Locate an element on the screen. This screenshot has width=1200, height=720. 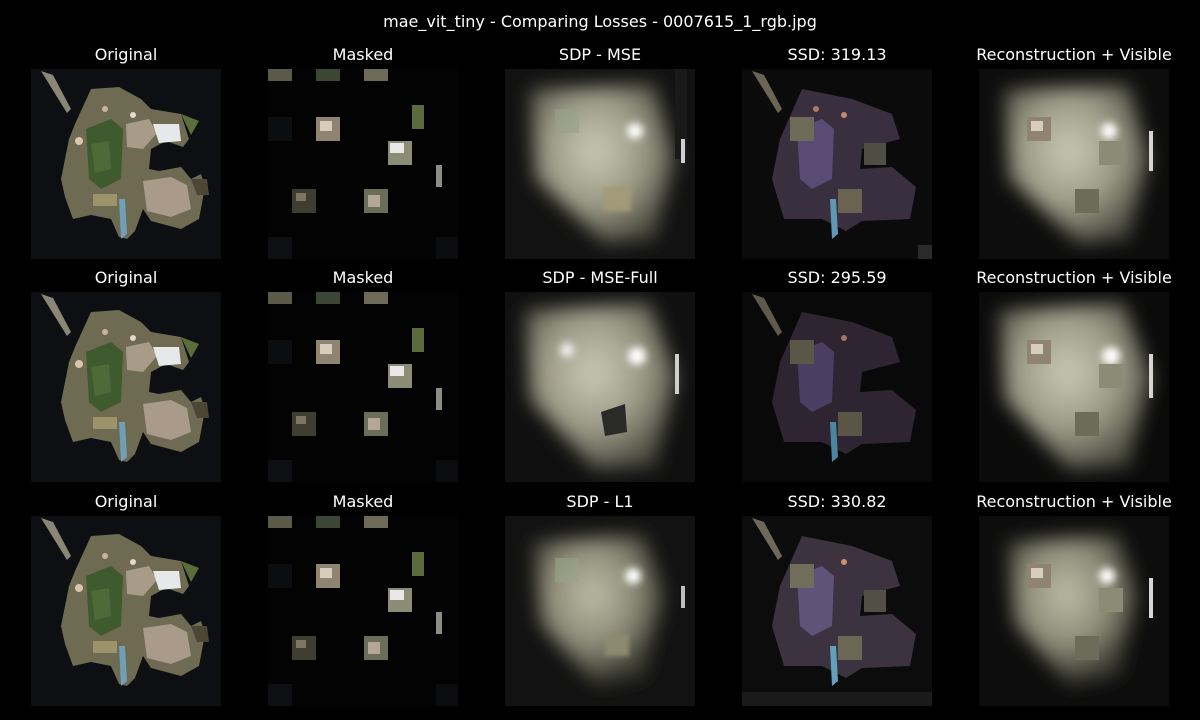
panel-title: SDP - L1 is located at coordinates (600, 501).